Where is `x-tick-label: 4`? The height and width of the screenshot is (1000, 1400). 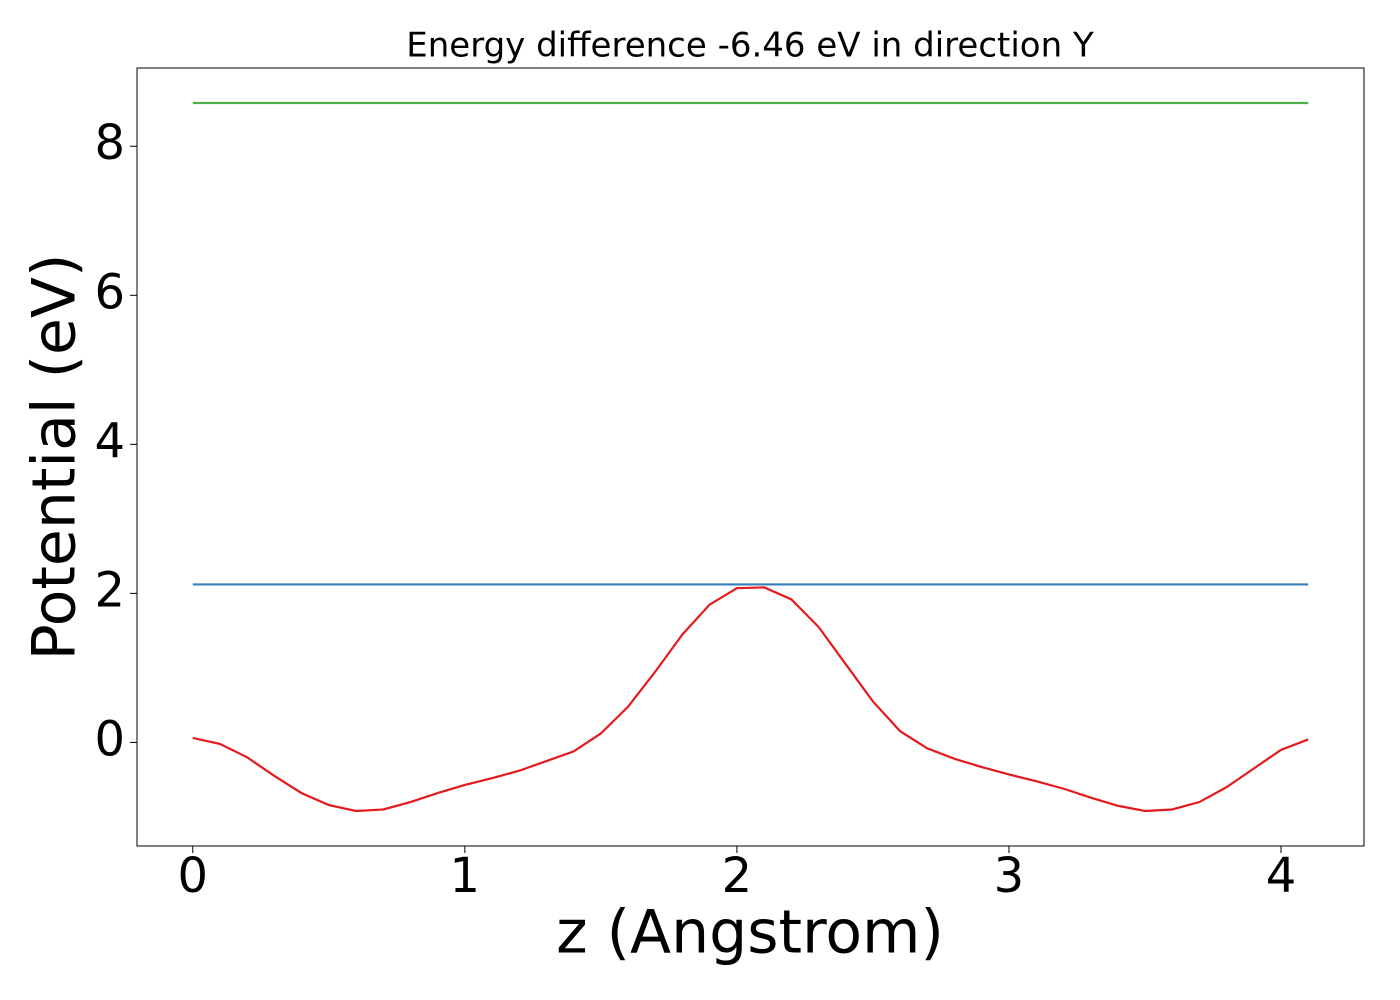 x-tick-label: 4 is located at coordinates (1281, 876).